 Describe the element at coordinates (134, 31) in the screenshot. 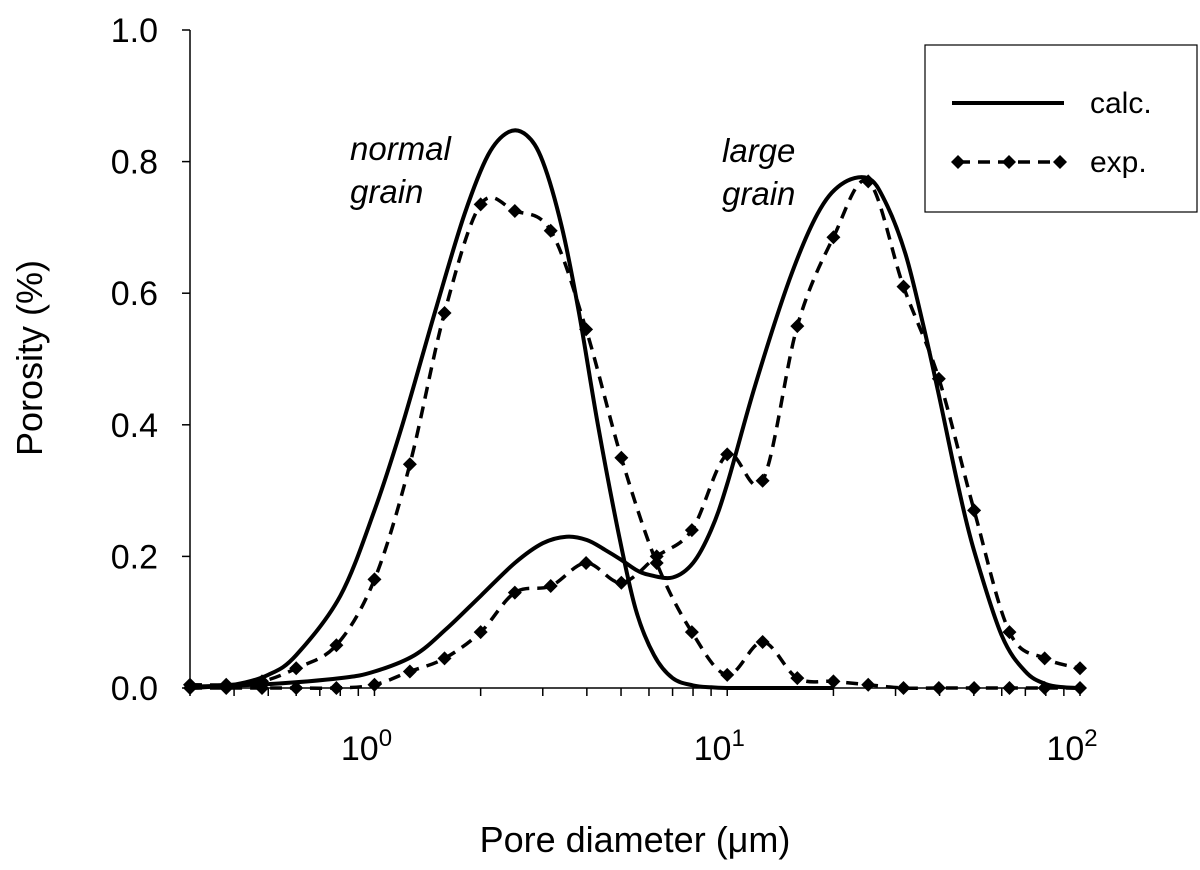

I see `y-tick-label: 1.0` at that location.